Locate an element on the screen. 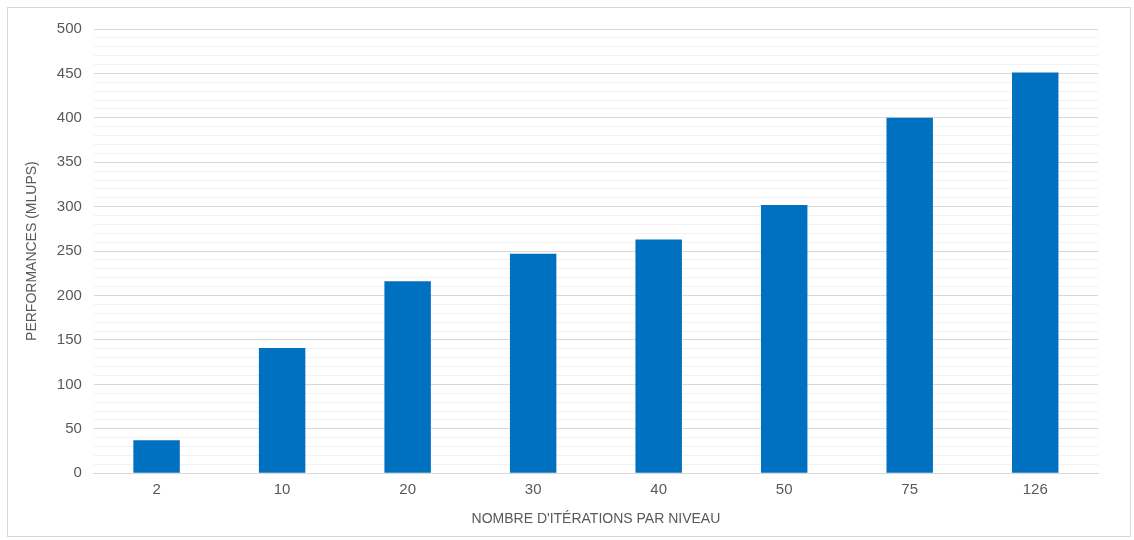 Image resolution: width=1134 pixels, height=540 pixels. x-tick-label: 50 is located at coordinates (784, 489).